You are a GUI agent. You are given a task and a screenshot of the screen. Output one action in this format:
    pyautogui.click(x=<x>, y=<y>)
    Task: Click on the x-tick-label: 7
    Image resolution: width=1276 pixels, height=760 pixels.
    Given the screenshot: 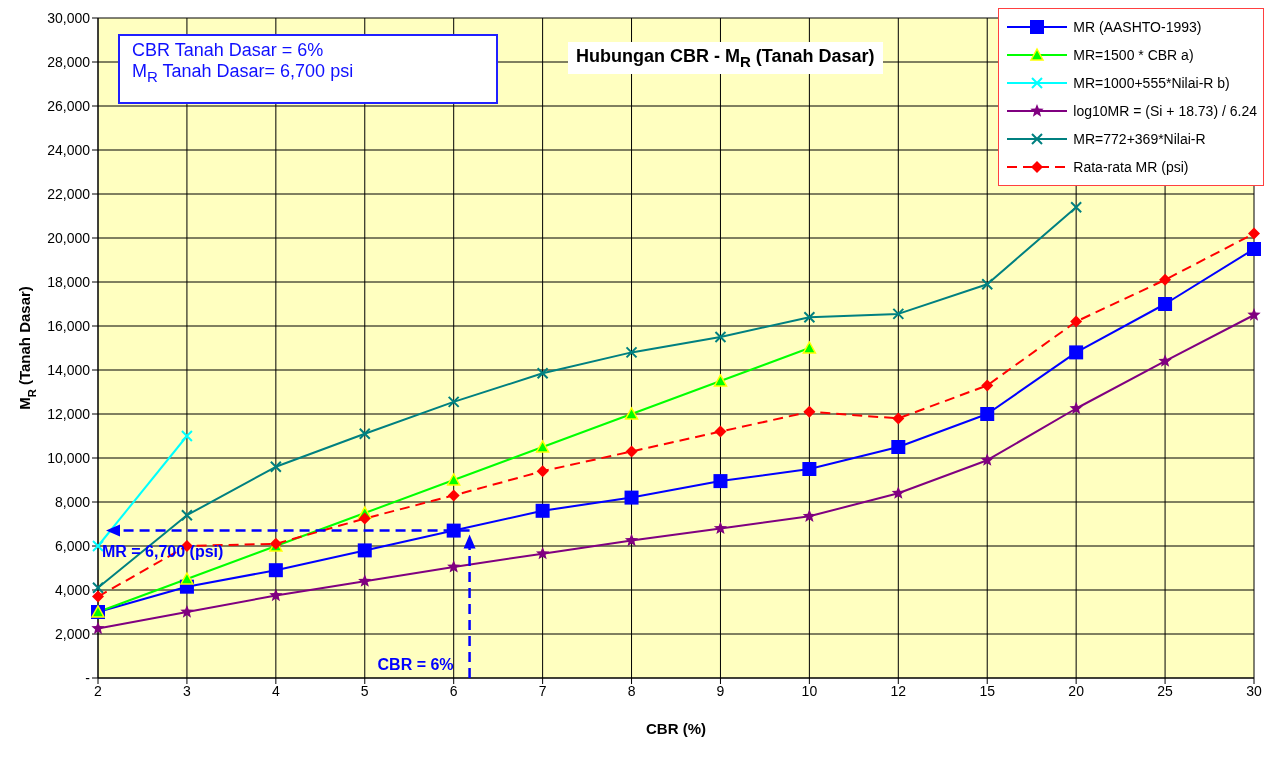 What is the action you would take?
    pyautogui.click(x=542, y=690)
    